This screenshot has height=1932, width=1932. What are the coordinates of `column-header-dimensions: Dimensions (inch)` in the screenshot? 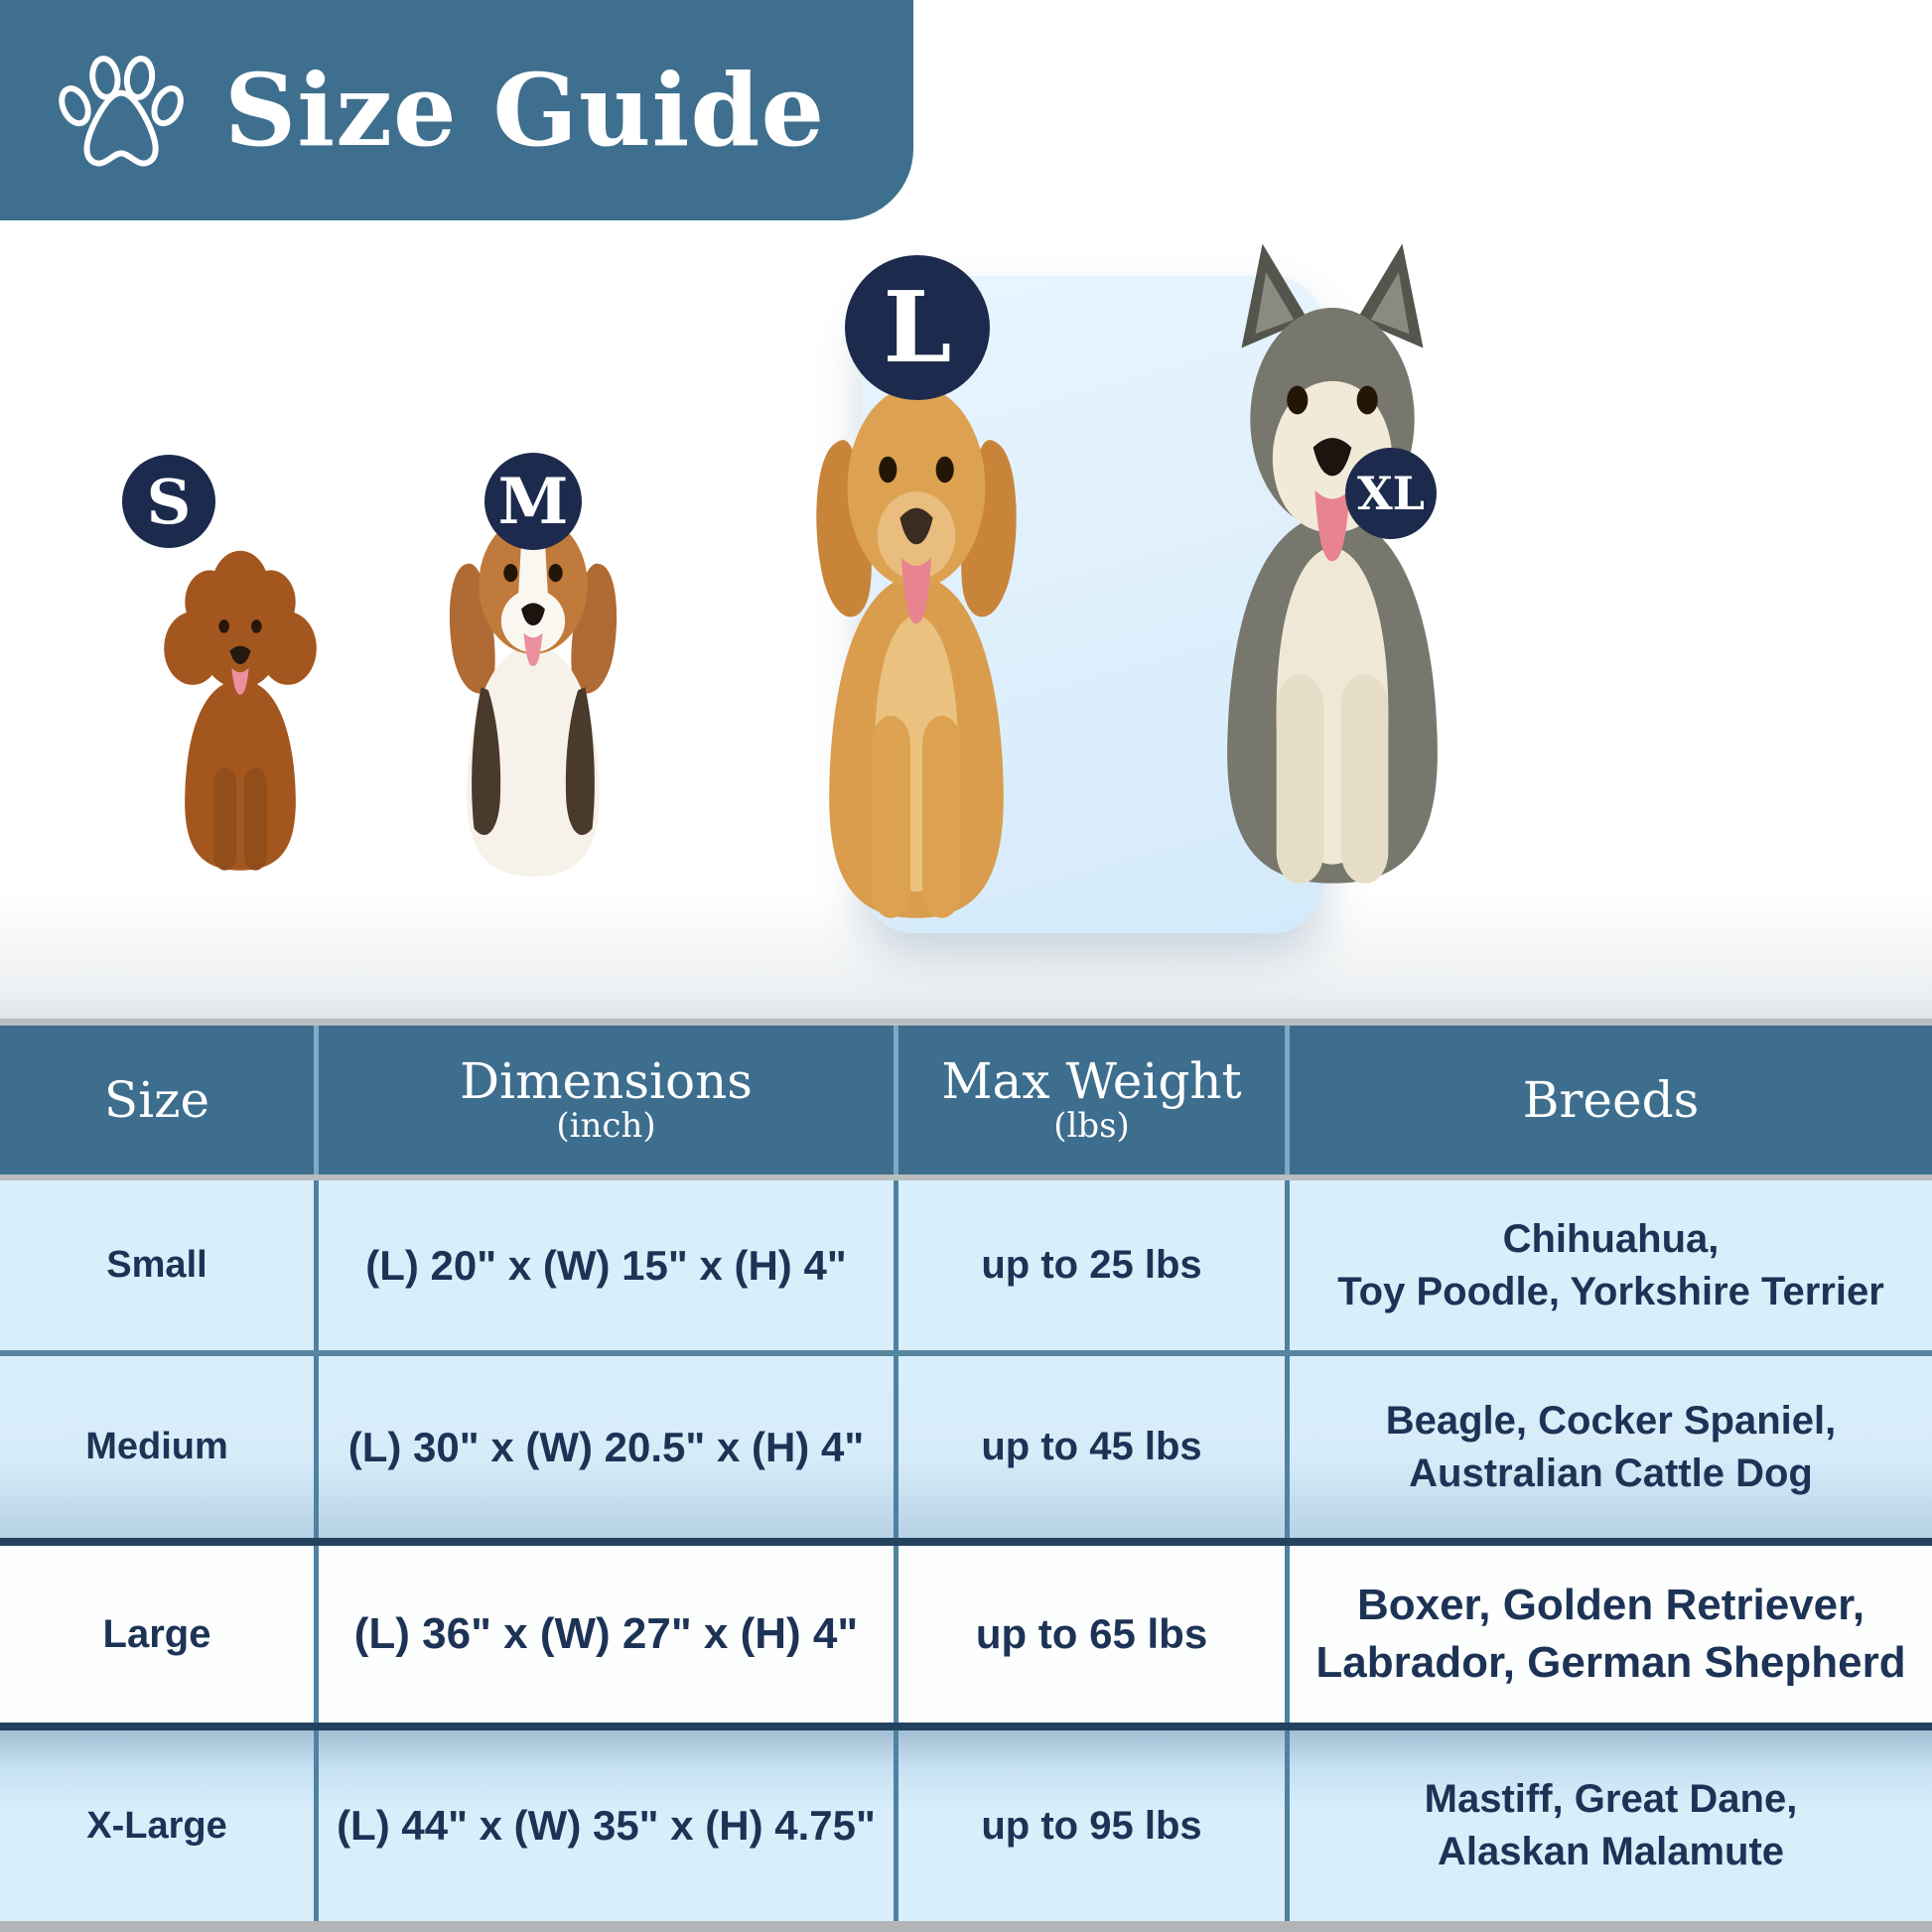 It's located at (604, 1100).